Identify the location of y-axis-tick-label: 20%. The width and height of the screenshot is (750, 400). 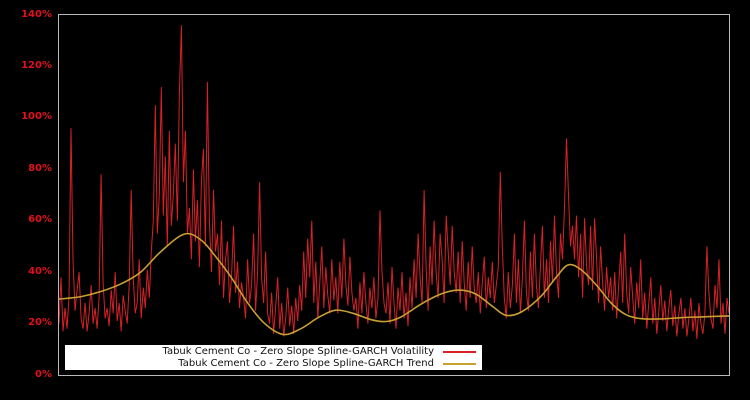
(40, 323).